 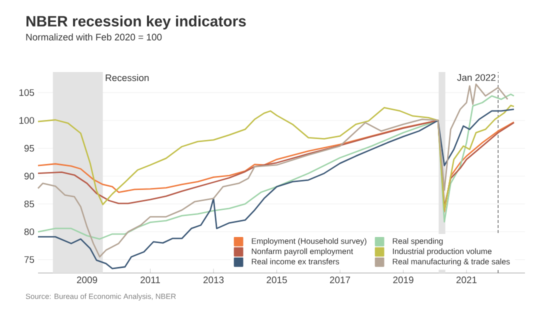 What do you see at coordinates (29, 204) in the screenshot?
I see `y-tick-label: 85` at bounding box center [29, 204].